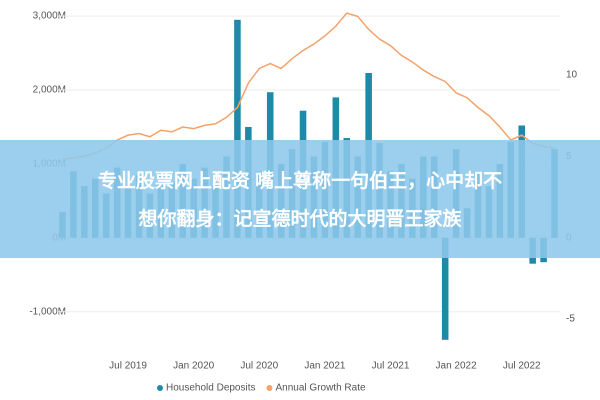 The height and width of the screenshot is (400, 600). I want to click on y-tick-label: 3,000M, so click(49, 16).